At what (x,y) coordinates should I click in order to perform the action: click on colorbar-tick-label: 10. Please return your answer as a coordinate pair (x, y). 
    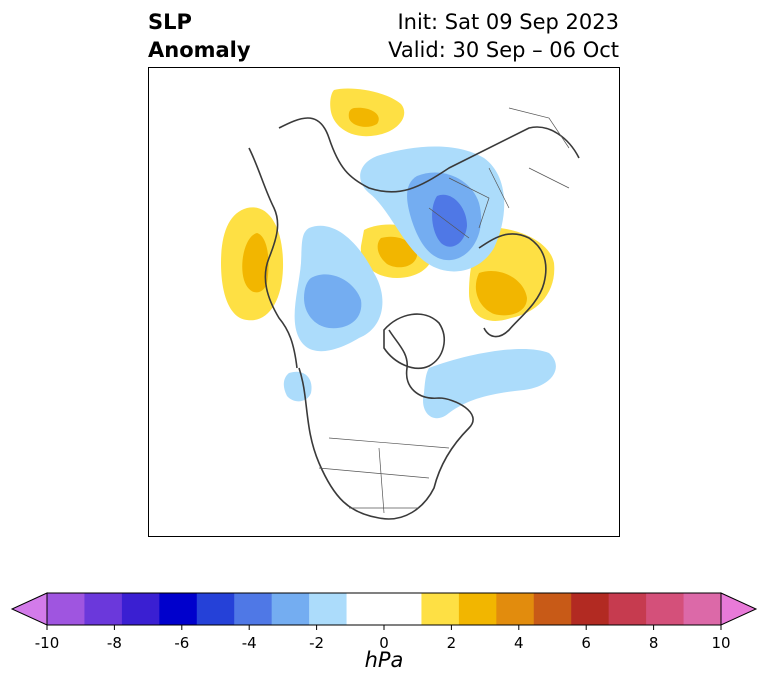
    Looking at the image, I should click on (720, 643).